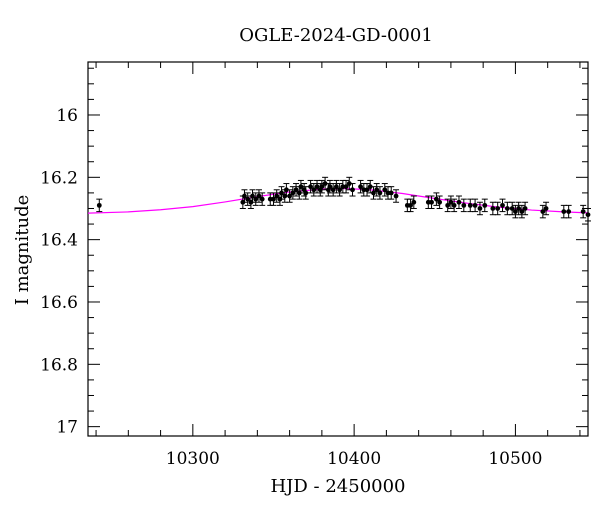 This screenshot has height=517, width=600. What do you see at coordinates (67, 116) in the screenshot?
I see `y-tick-label: 16` at bounding box center [67, 116].